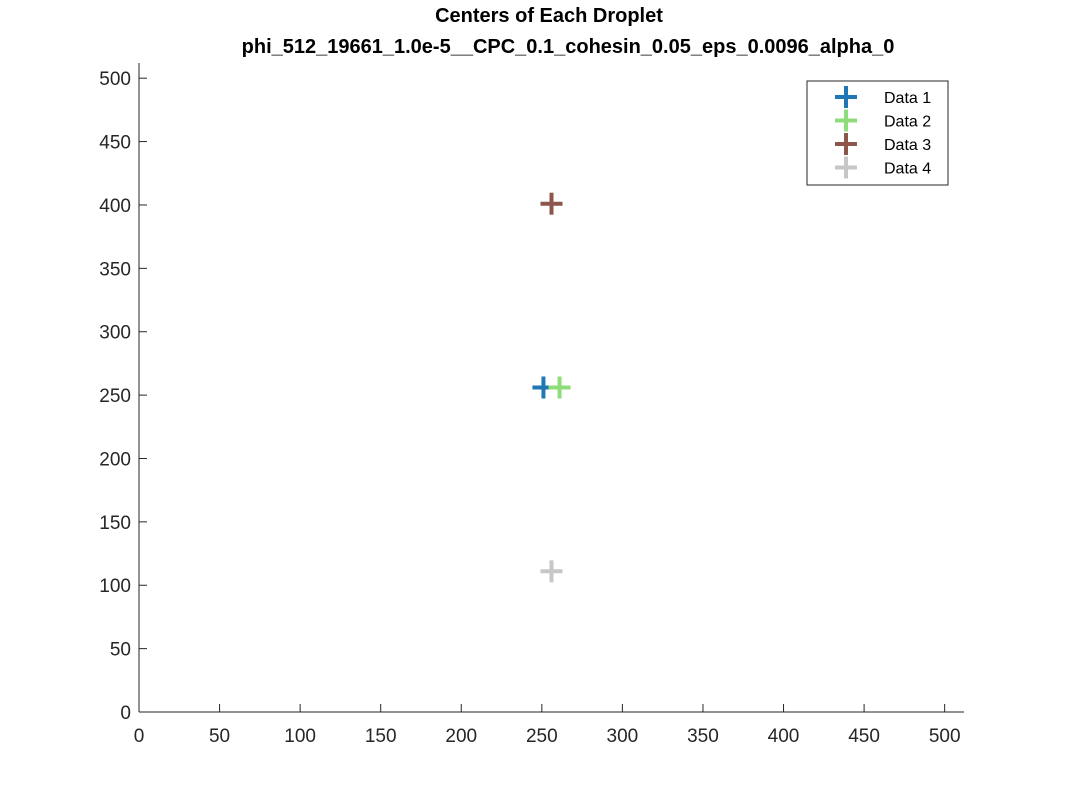 This screenshot has width=1067, height=800. I want to click on legend-label: Data 3, so click(907, 145).